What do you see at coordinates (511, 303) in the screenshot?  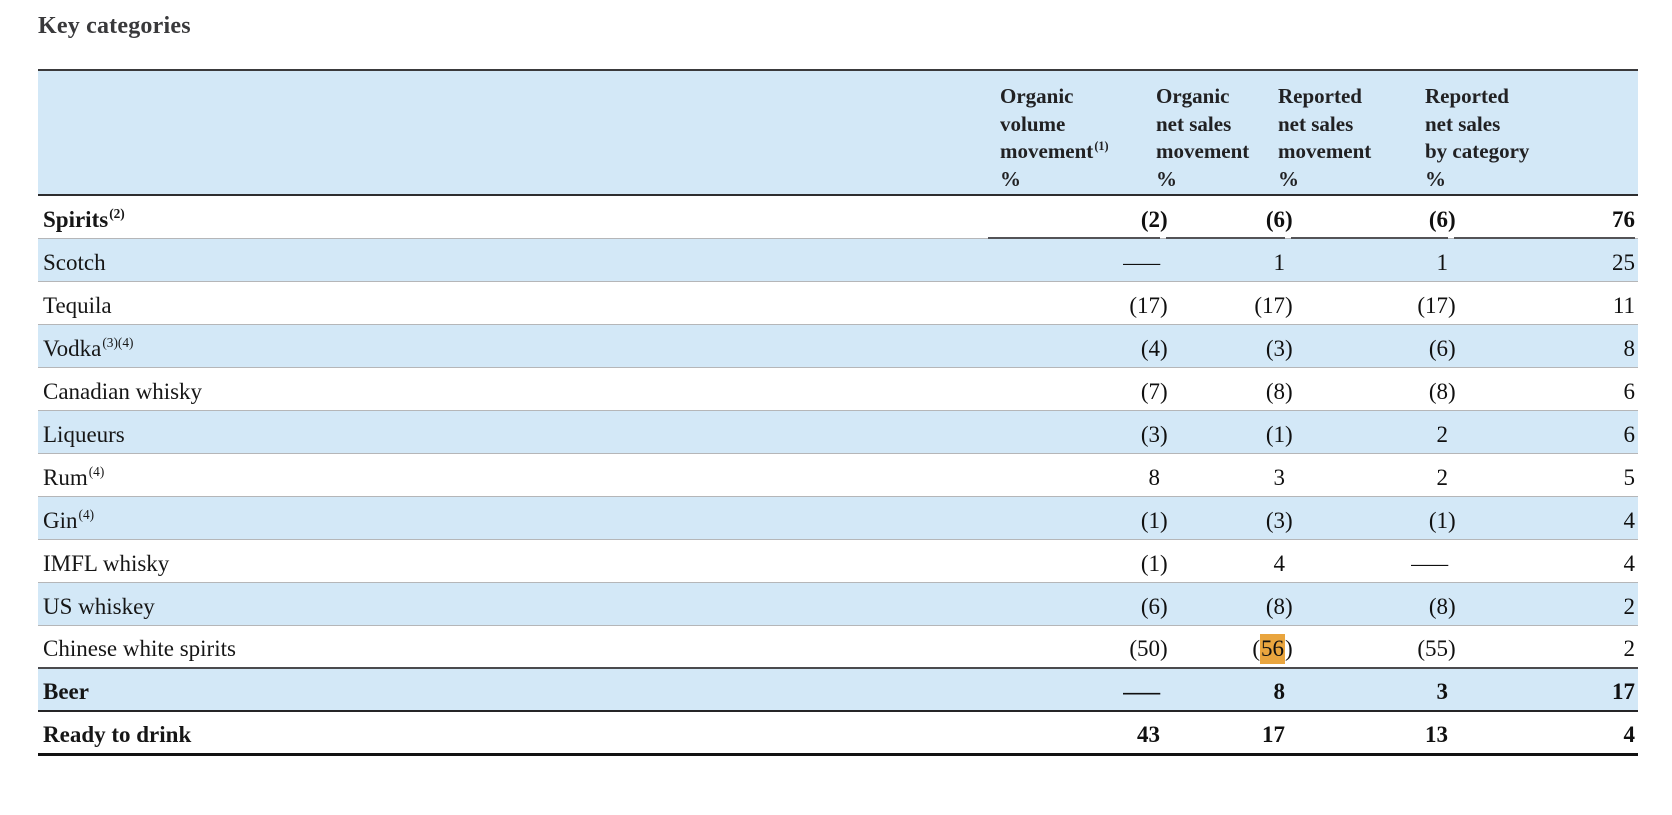 I see `row-label: Tequila` at bounding box center [511, 303].